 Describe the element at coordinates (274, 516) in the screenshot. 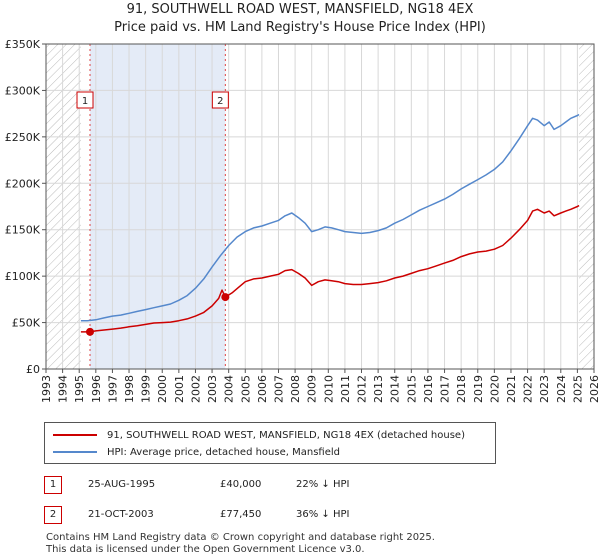

I see `transaction-row: 2 21-OCT-2003 £77,450 36% ↓ HPI` at that location.